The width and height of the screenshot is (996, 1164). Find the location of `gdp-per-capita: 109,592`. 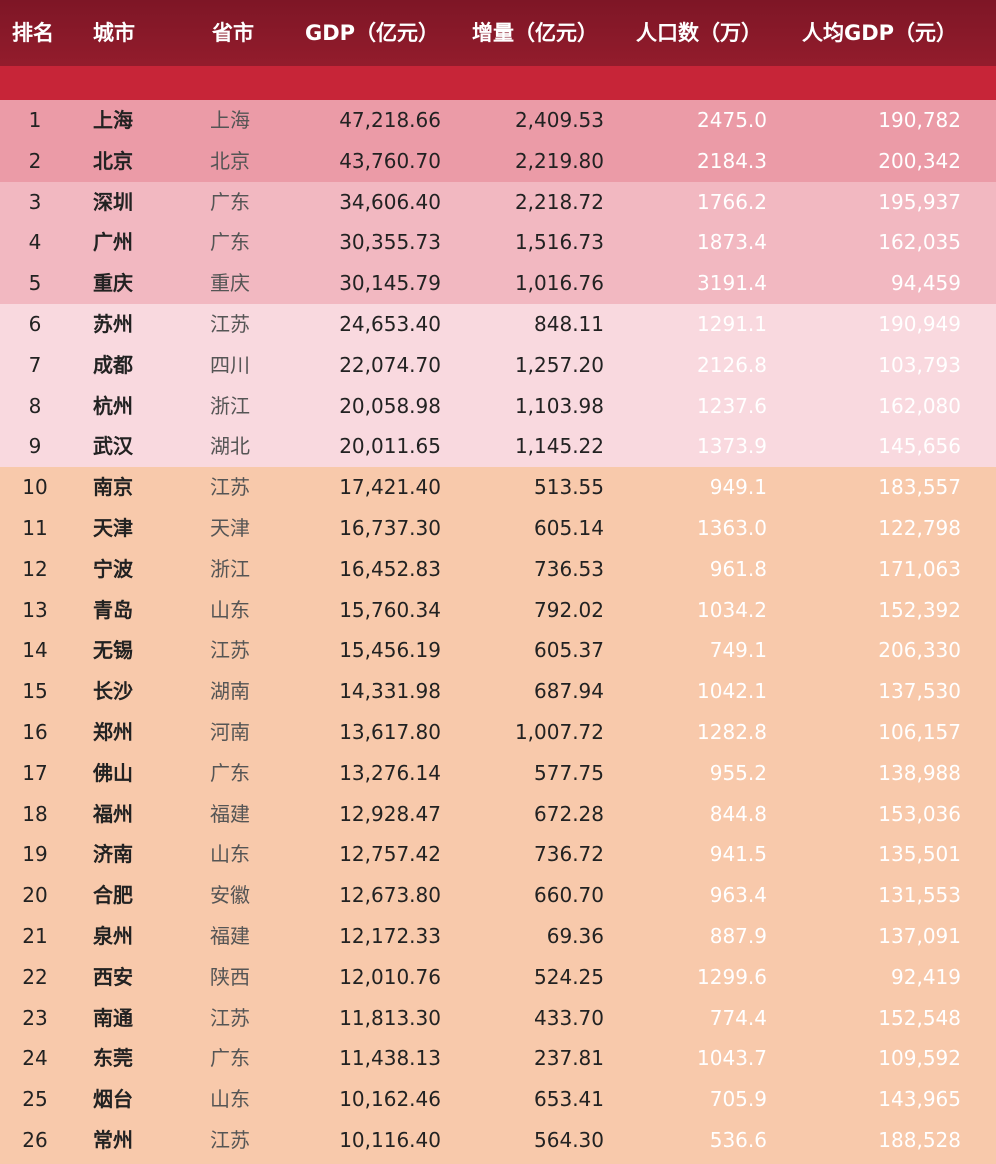

gdp-per-capita: 109,592 is located at coordinates (919, 1058).